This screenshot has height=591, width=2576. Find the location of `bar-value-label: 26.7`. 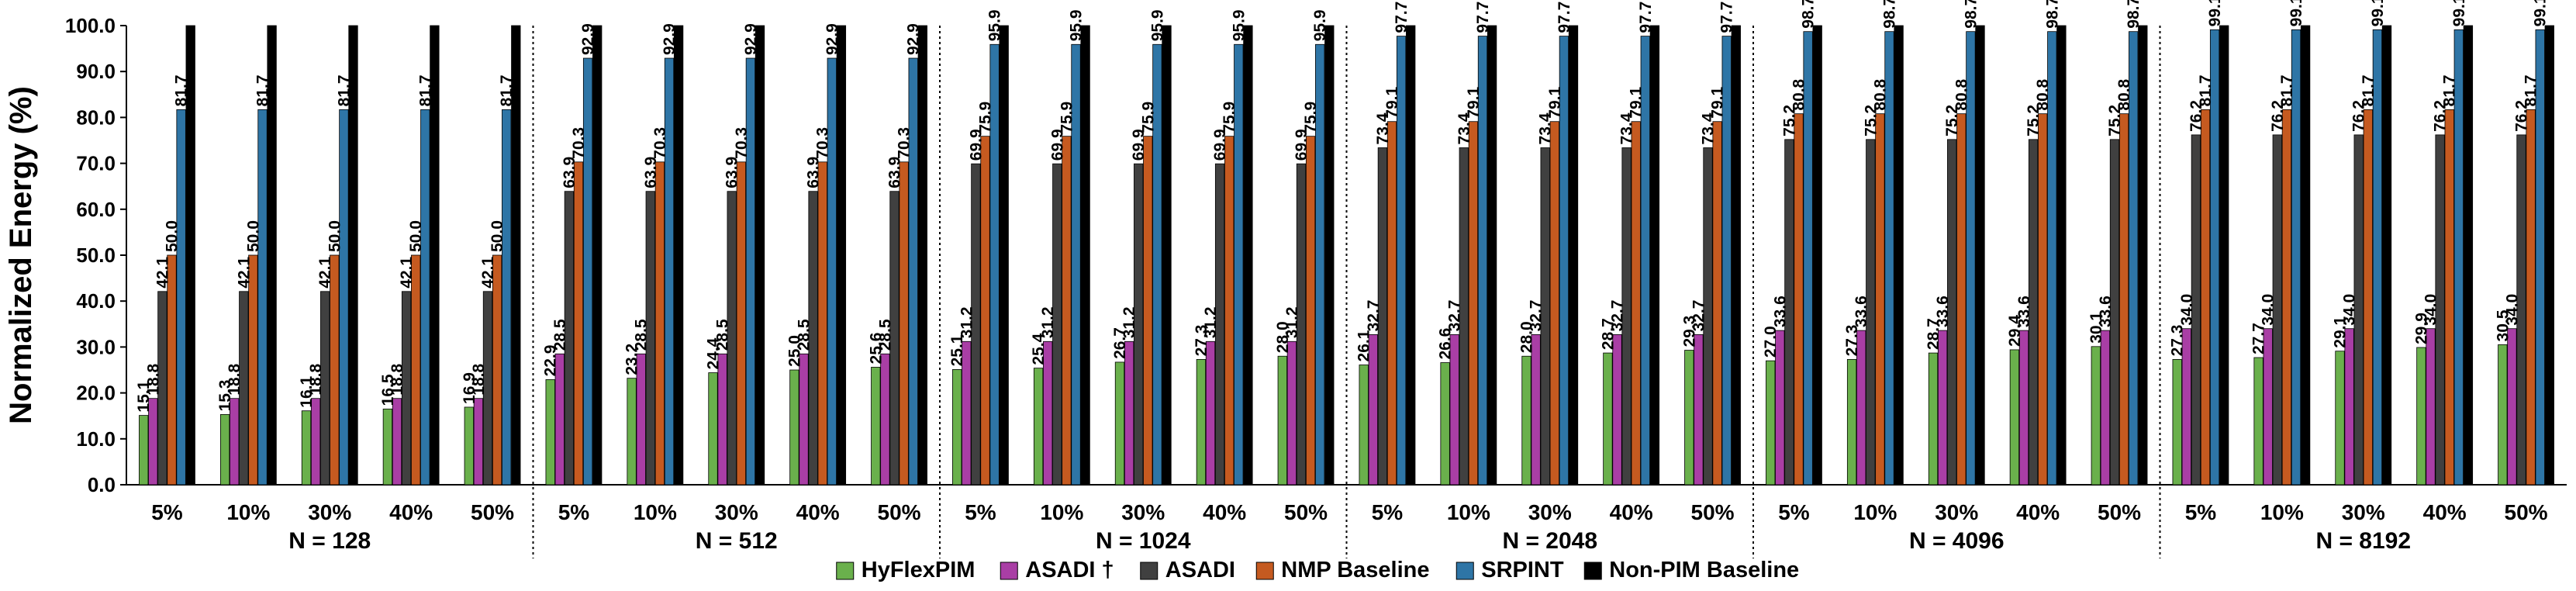

bar-value-label: 26.7 is located at coordinates (1120, 343).